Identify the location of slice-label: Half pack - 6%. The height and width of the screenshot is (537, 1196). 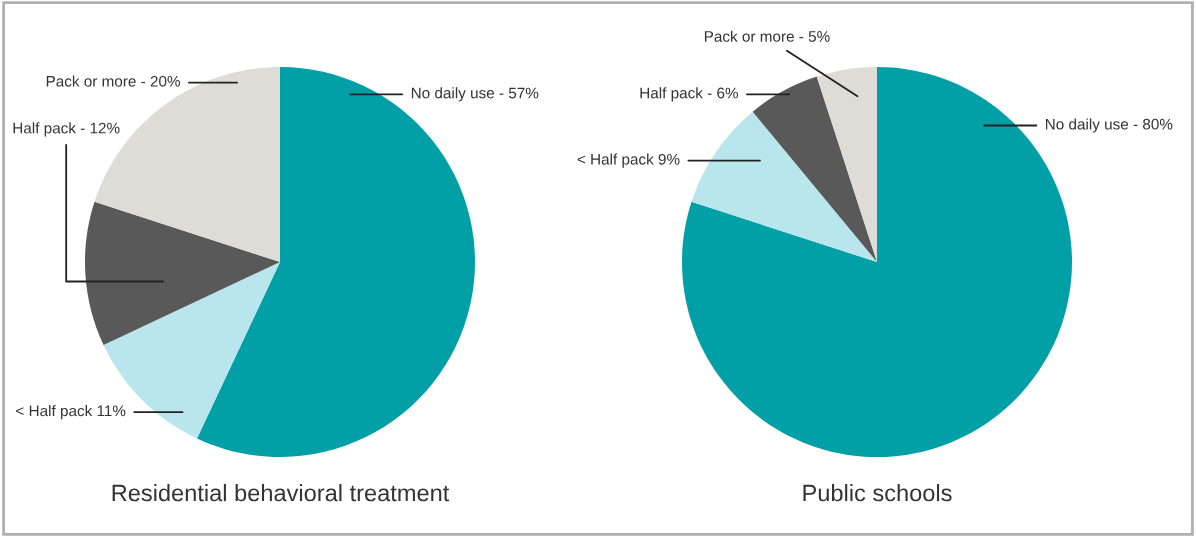
(689, 94).